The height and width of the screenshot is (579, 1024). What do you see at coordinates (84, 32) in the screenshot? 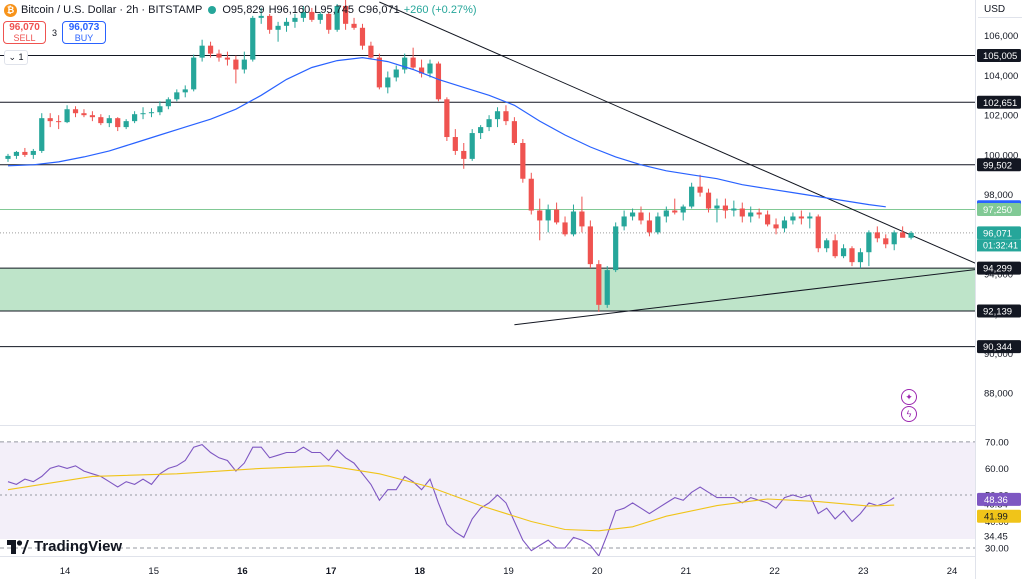
I see `buy-button: 96,073 BUY` at bounding box center [84, 32].